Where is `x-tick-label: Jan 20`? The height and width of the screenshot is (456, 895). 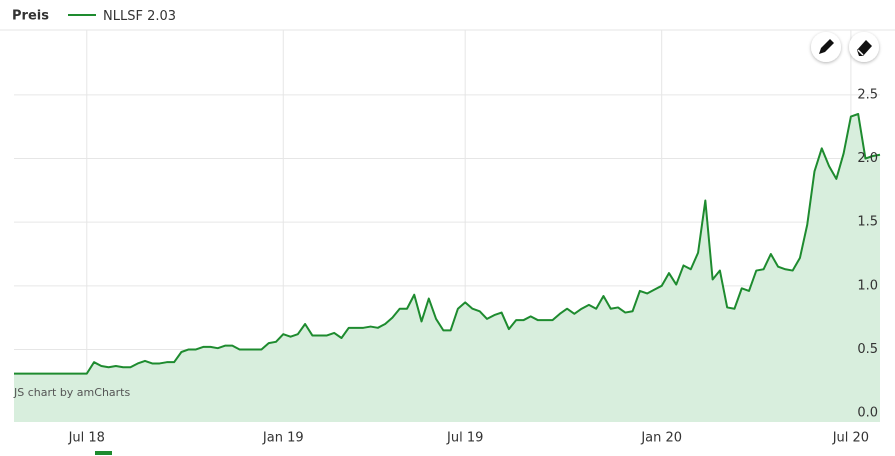 x-tick-label: Jan 20 is located at coordinates (661, 438).